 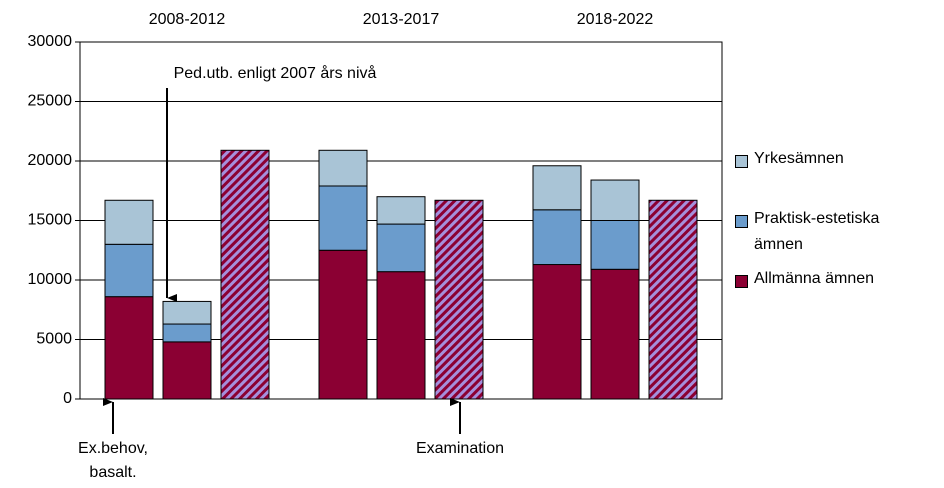 What do you see at coordinates (817, 231) in the screenshot?
I see `legend-label: Praktisk-estetiska ämnen` at bounding box center [817, 231].